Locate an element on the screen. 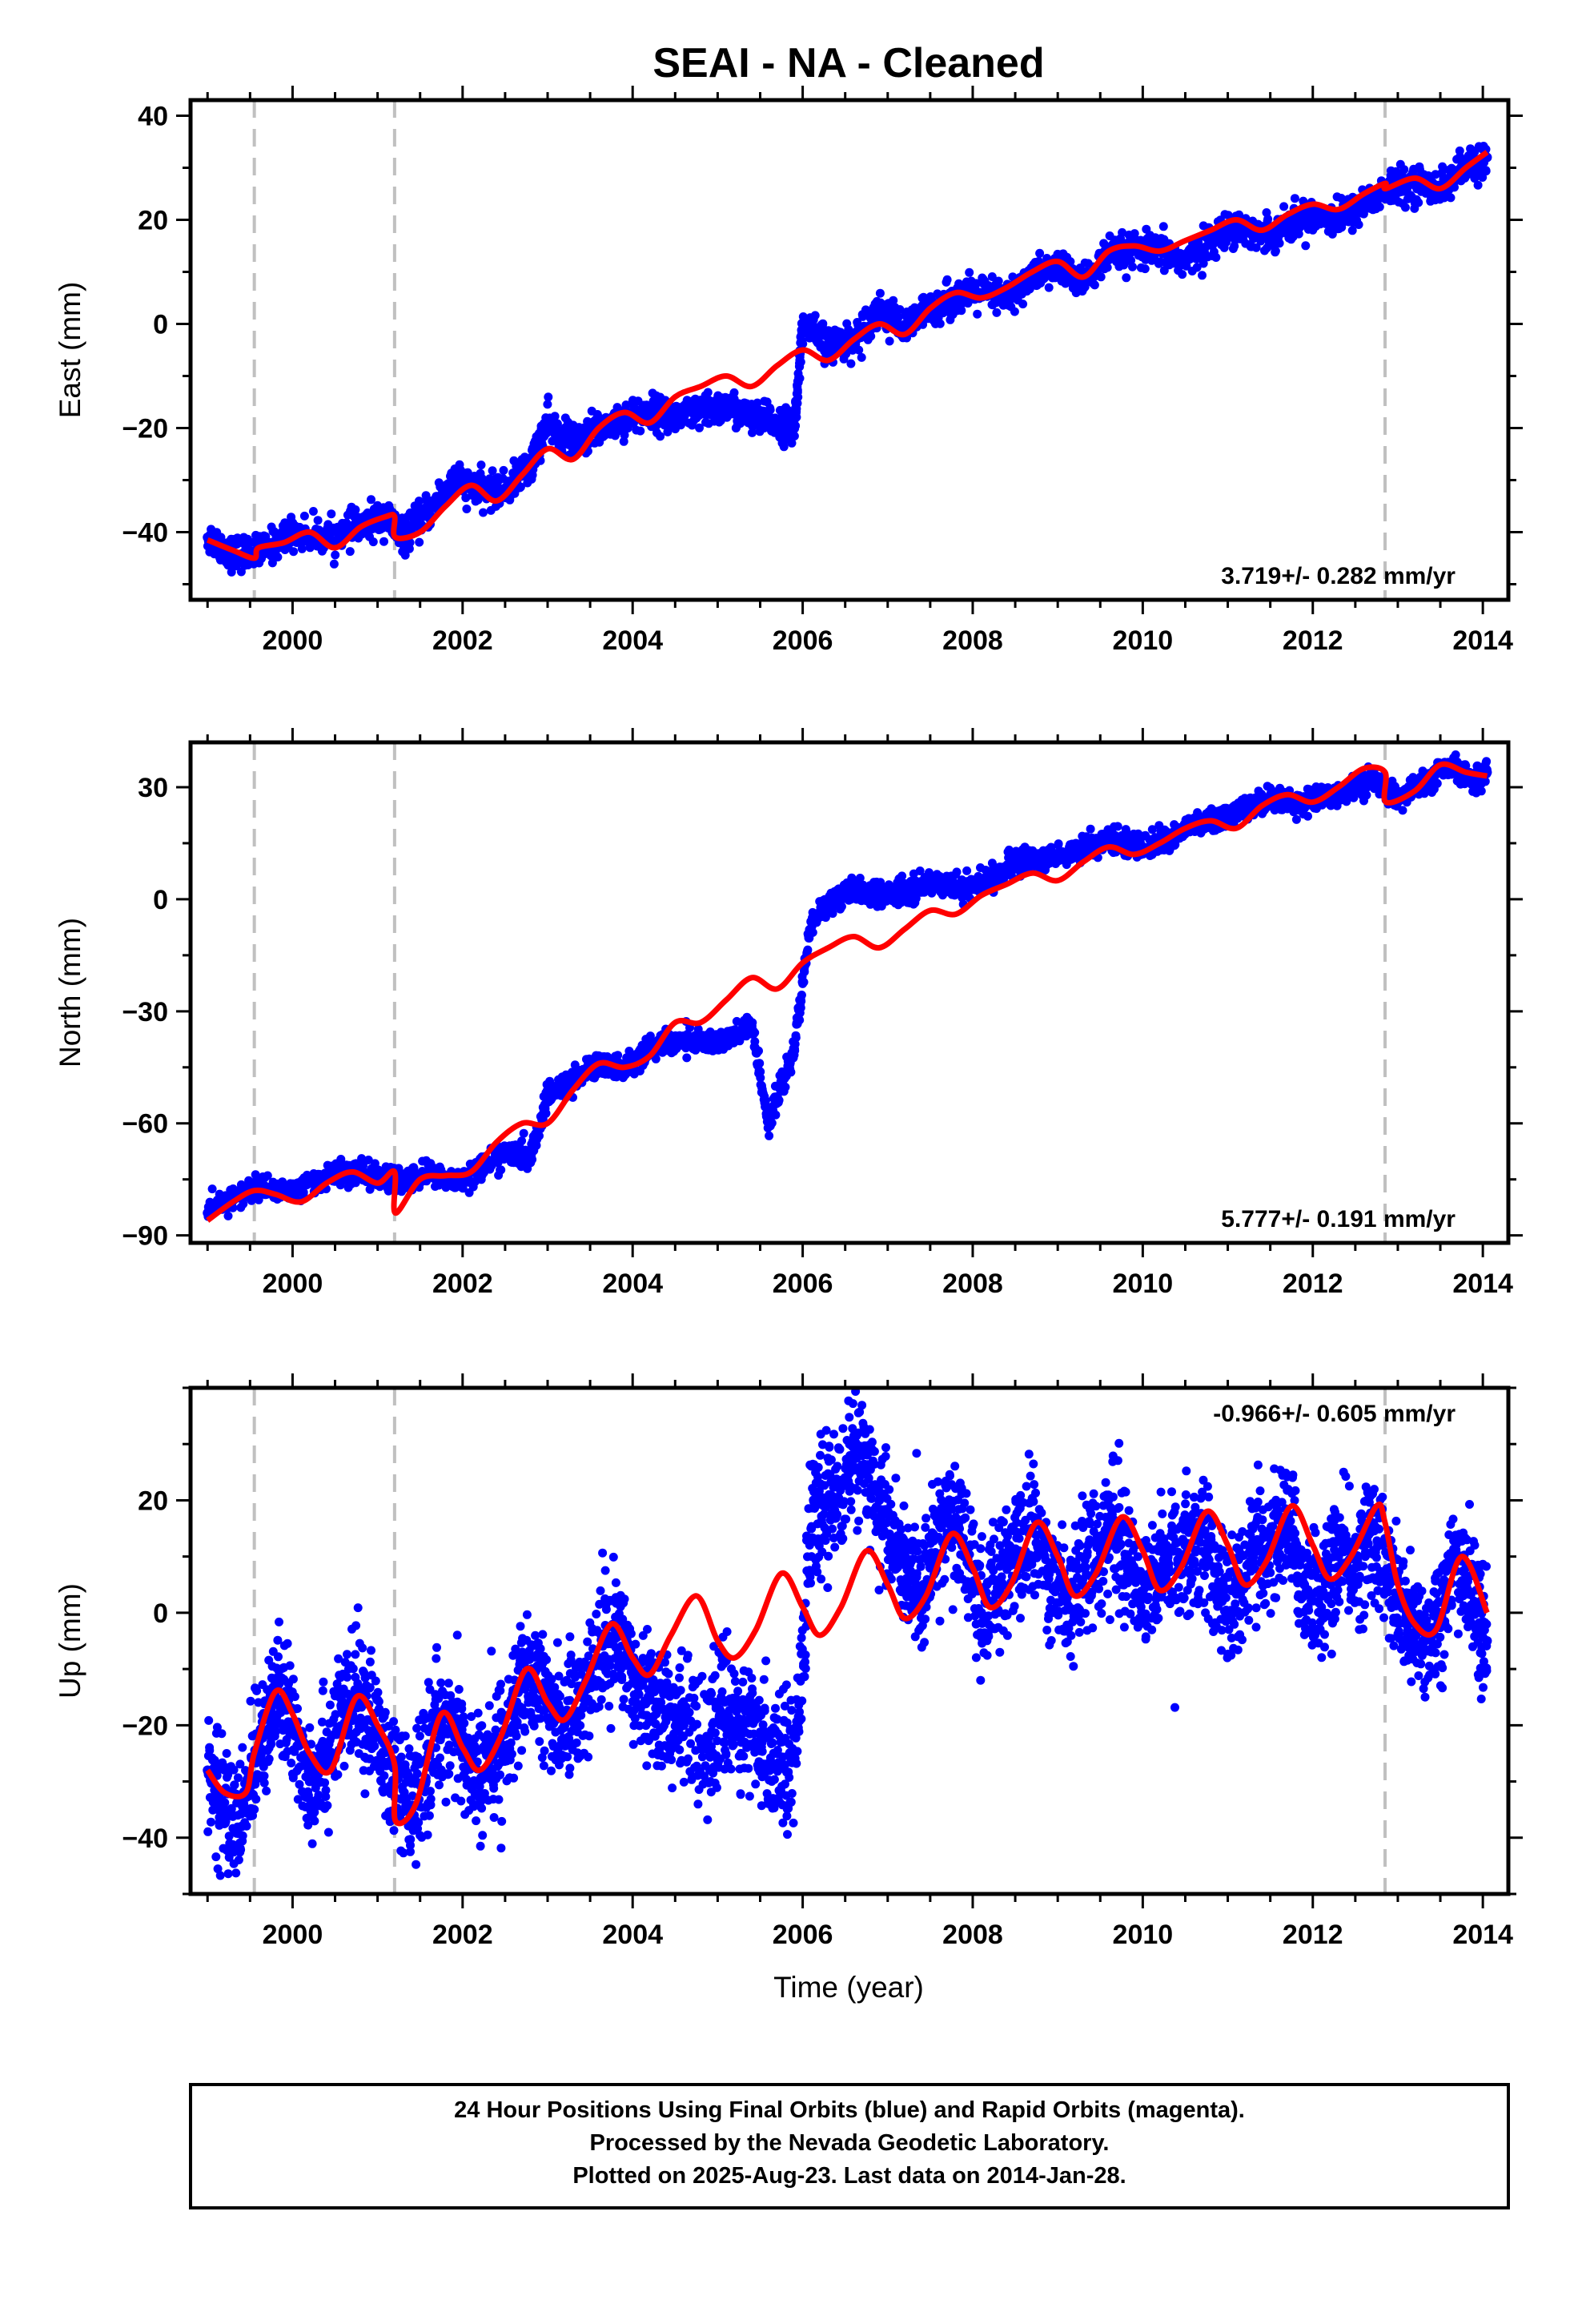  east-x-tick-label: 2012 is located at coordinates (1313, 640).